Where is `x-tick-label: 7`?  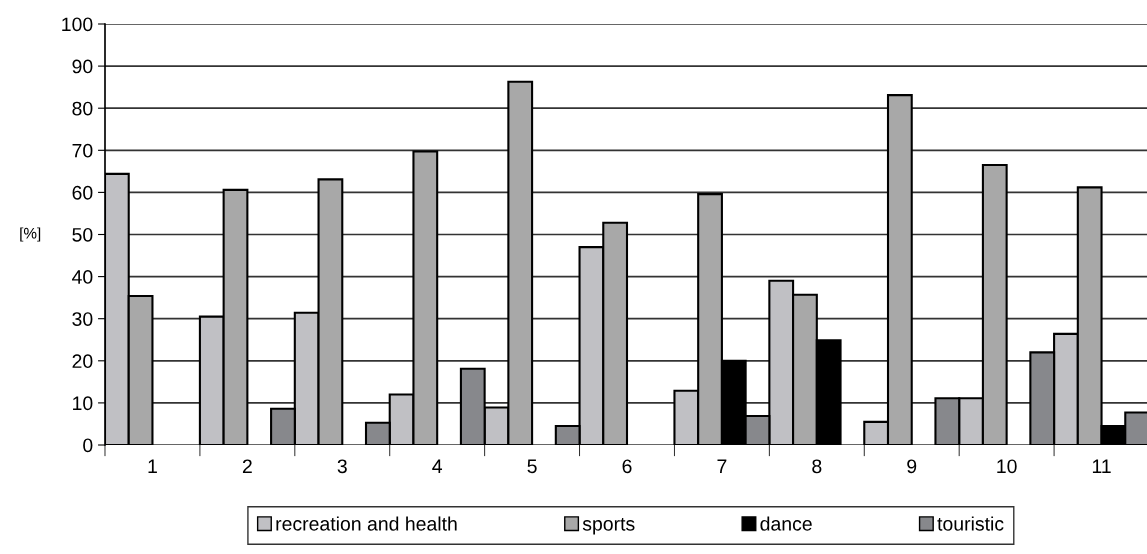 x-tick-label: 7 is located at coordinates (722, 466).